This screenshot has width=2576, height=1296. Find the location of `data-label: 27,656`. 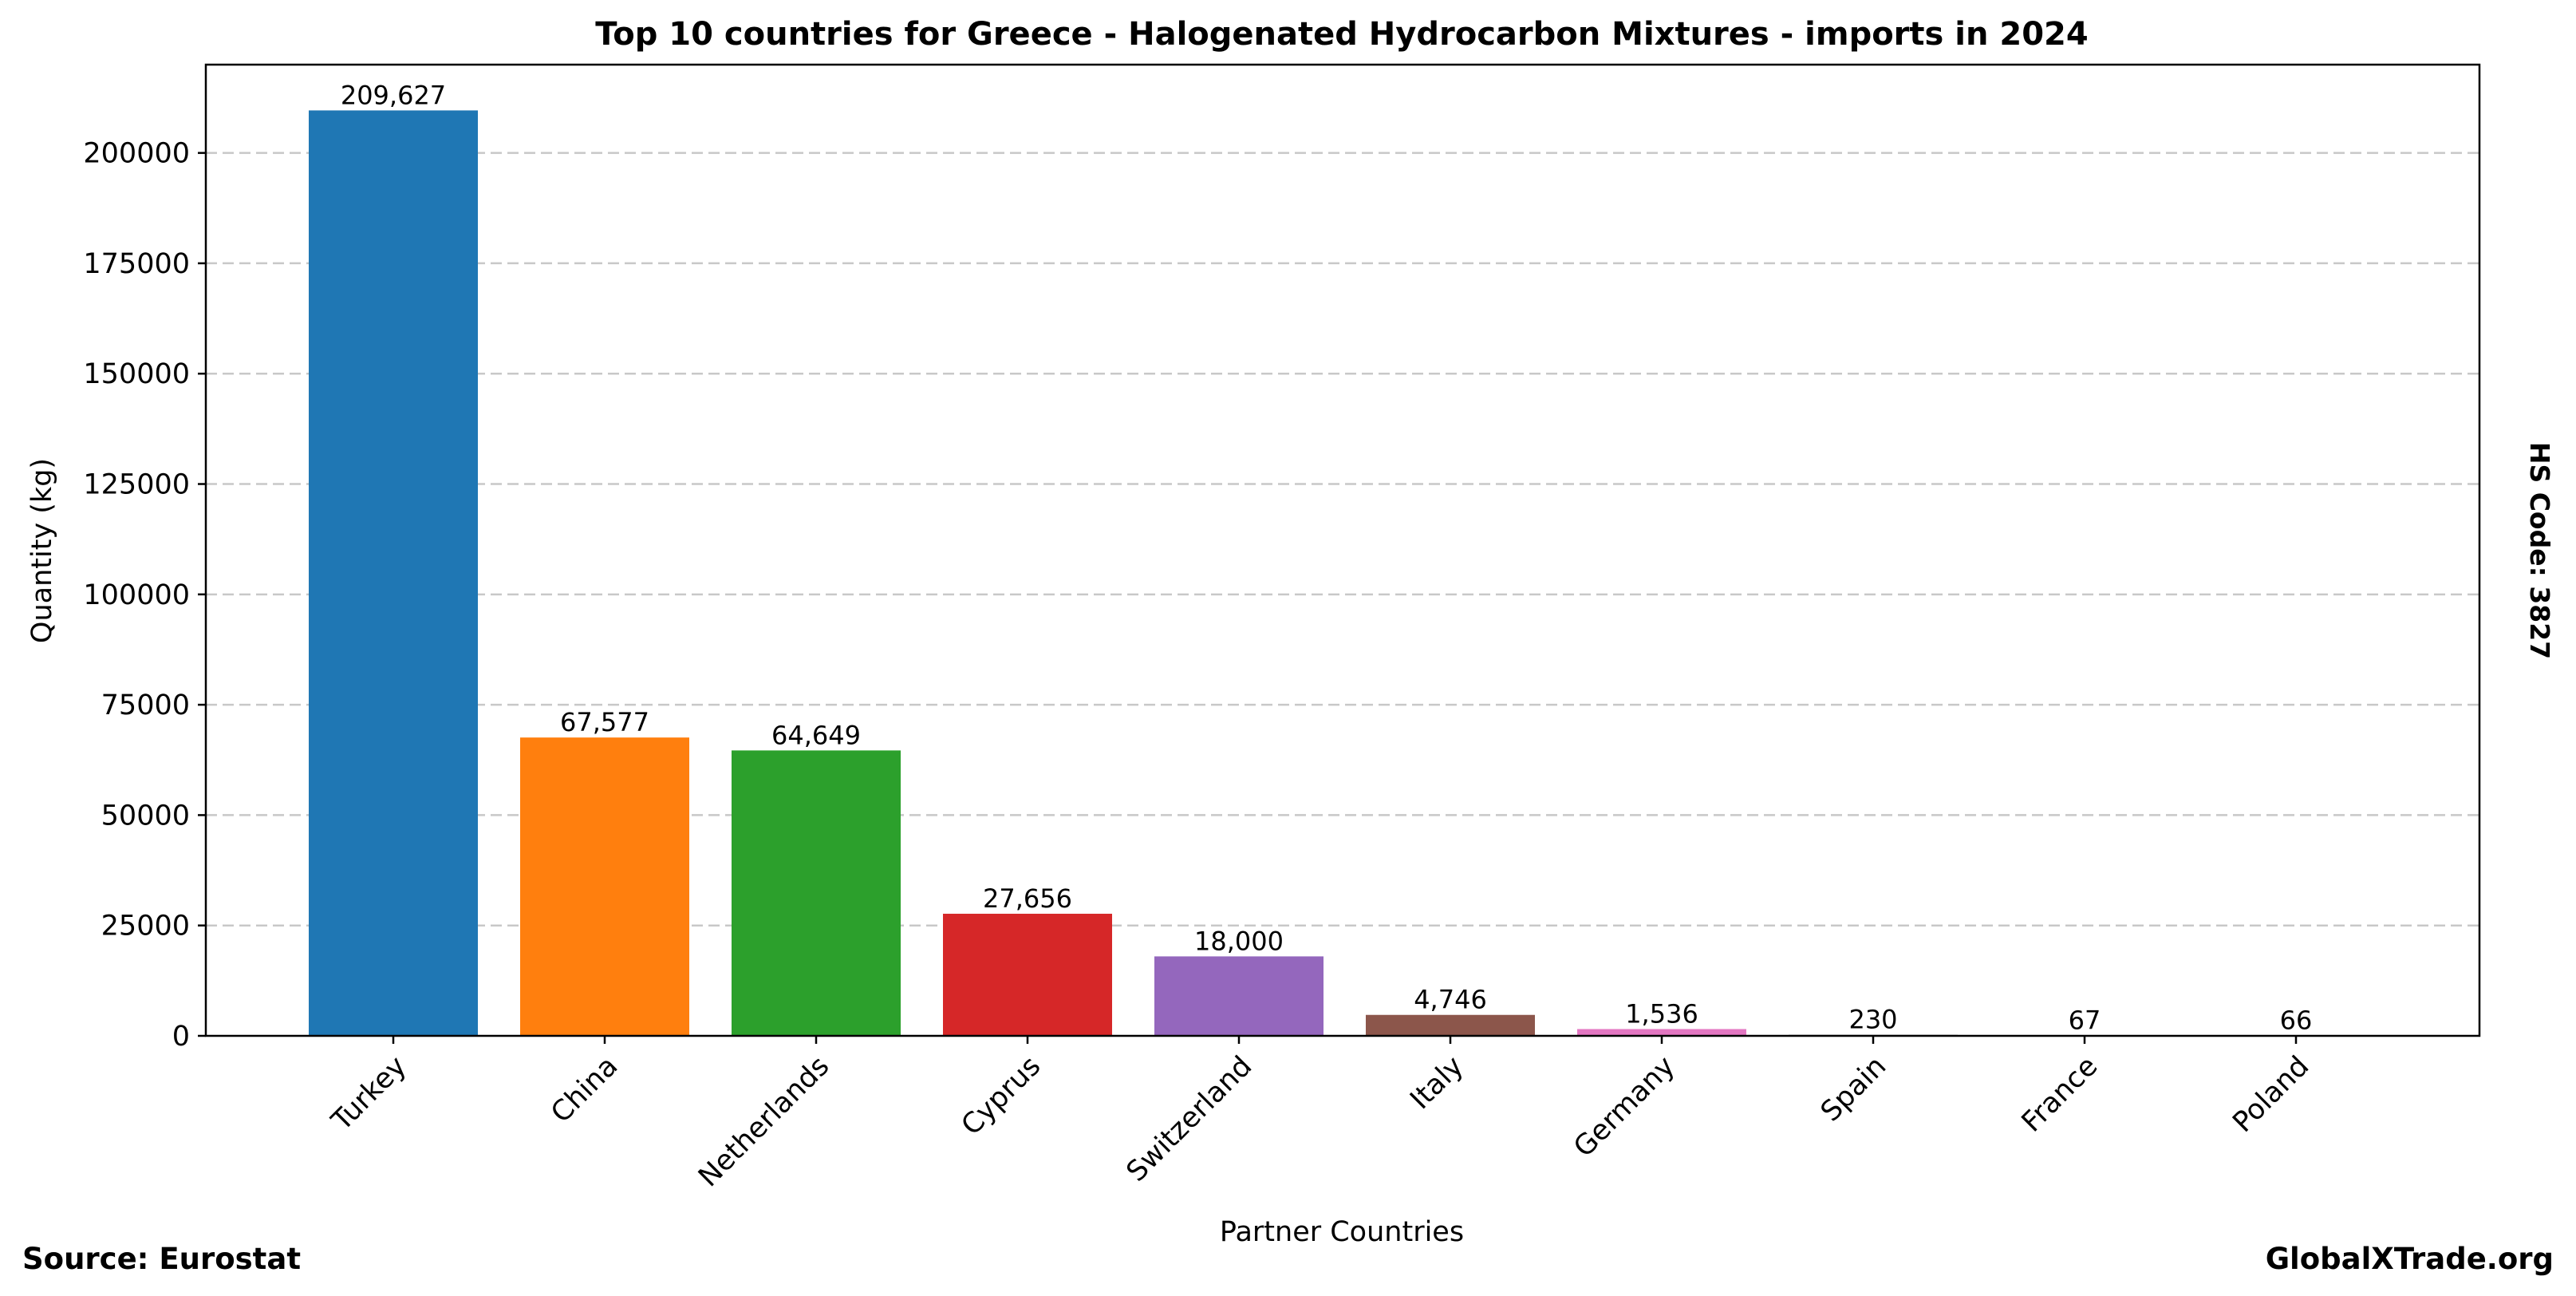

data-label: 27,656 is located at coordinates (1027, 899).